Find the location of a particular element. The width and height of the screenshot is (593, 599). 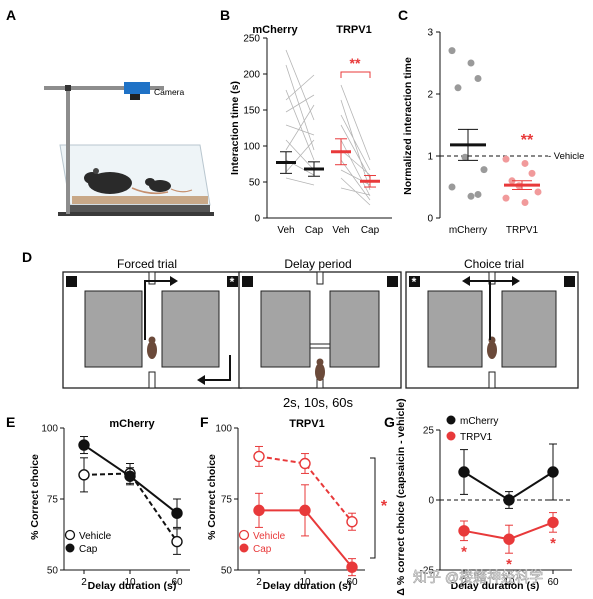

panel-b-ytick-label: 0 is located at coordinates (257, 219).